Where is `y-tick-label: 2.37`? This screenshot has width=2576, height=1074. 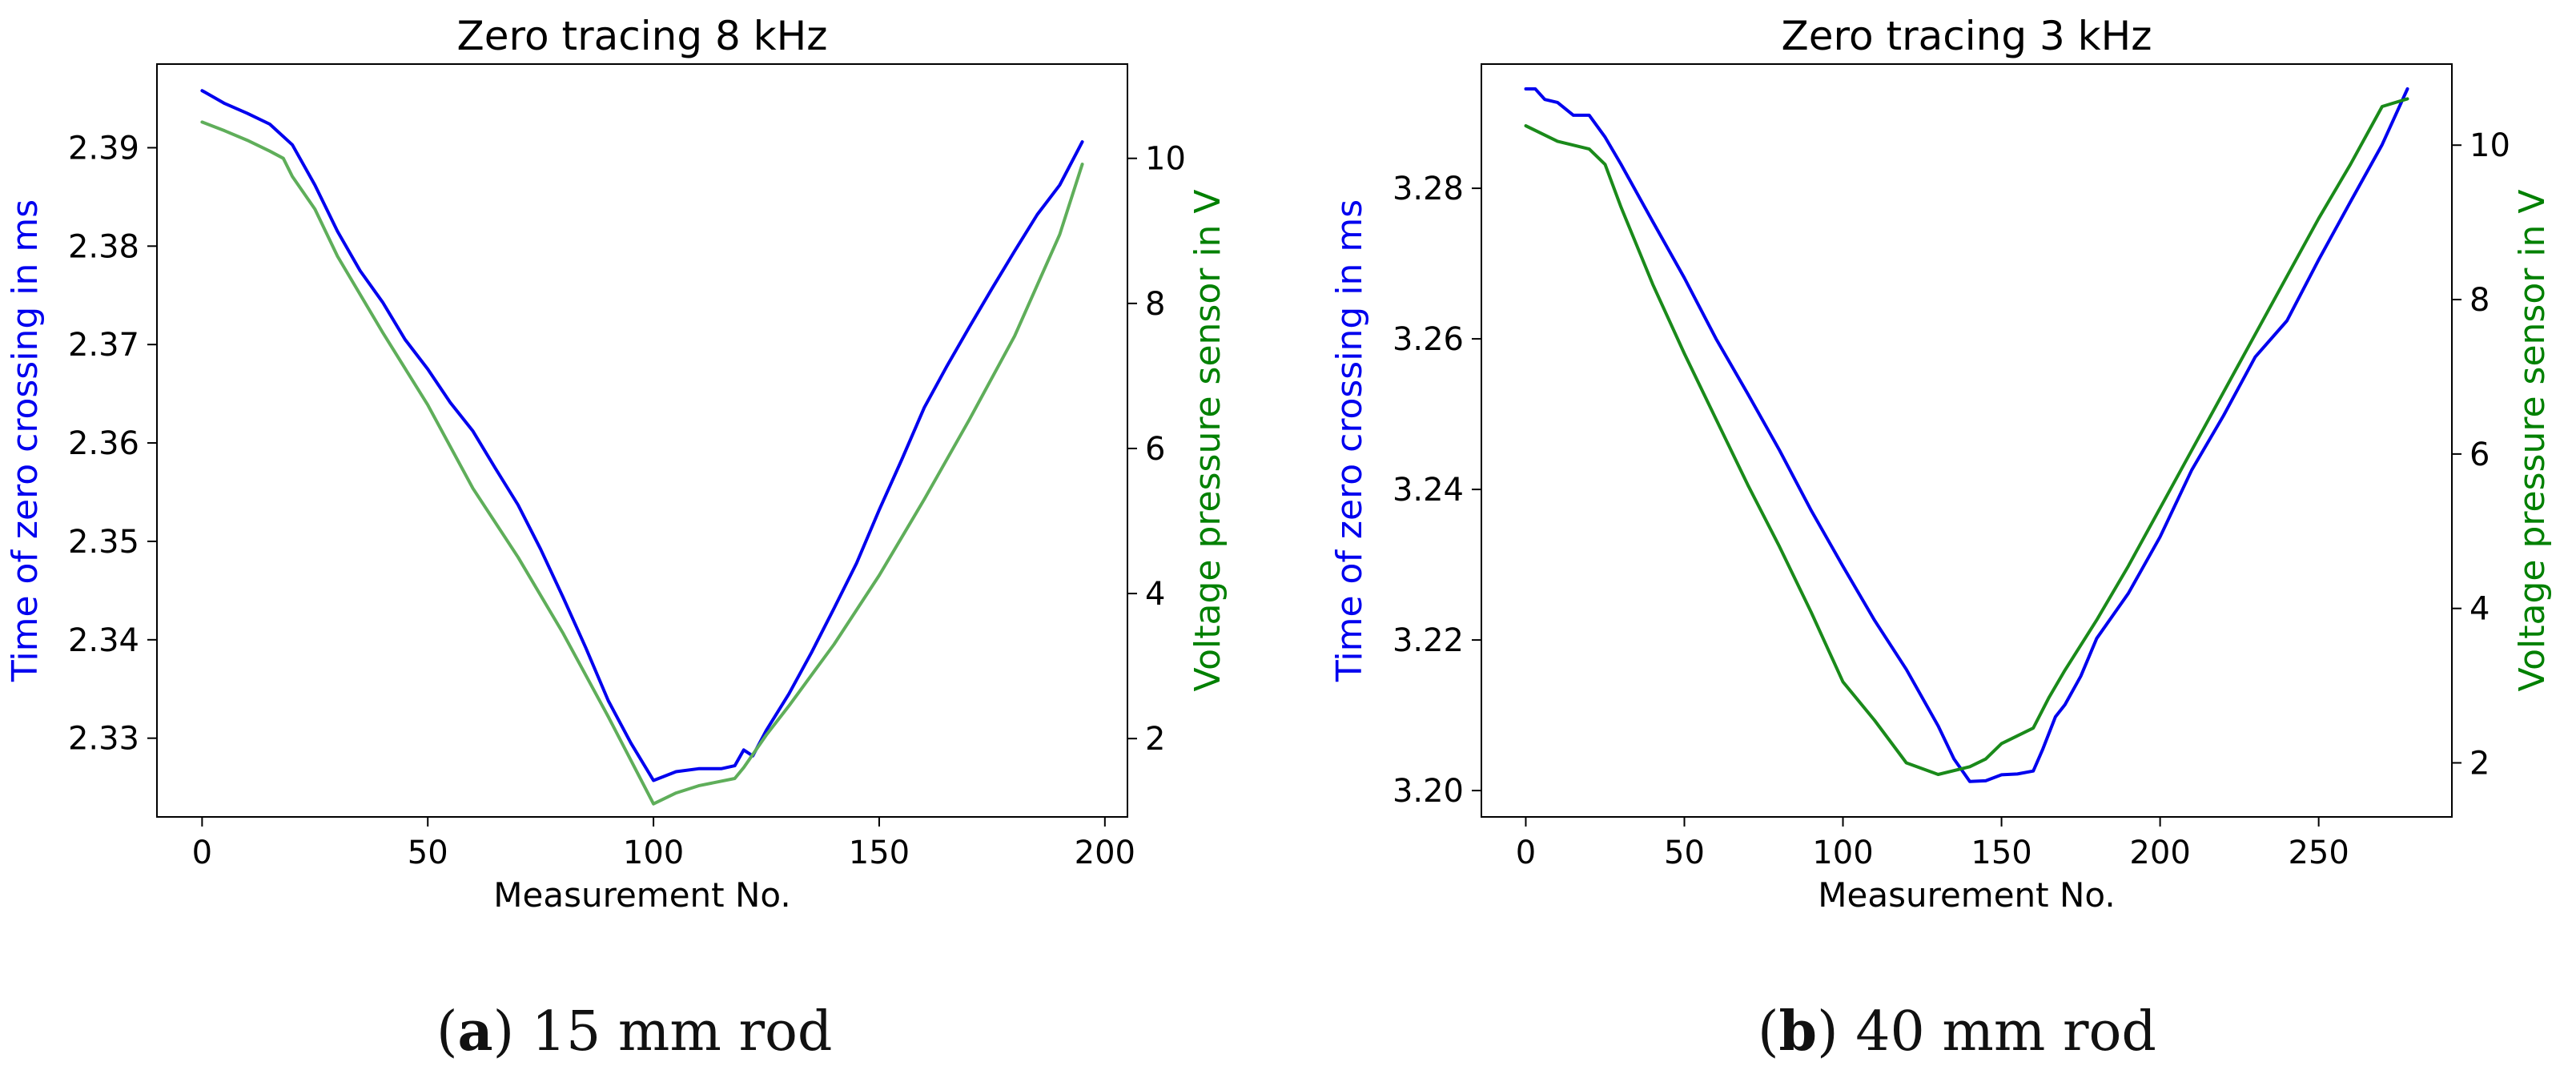
y-tick-label: 2.37 is located at coordinates (103, 345).